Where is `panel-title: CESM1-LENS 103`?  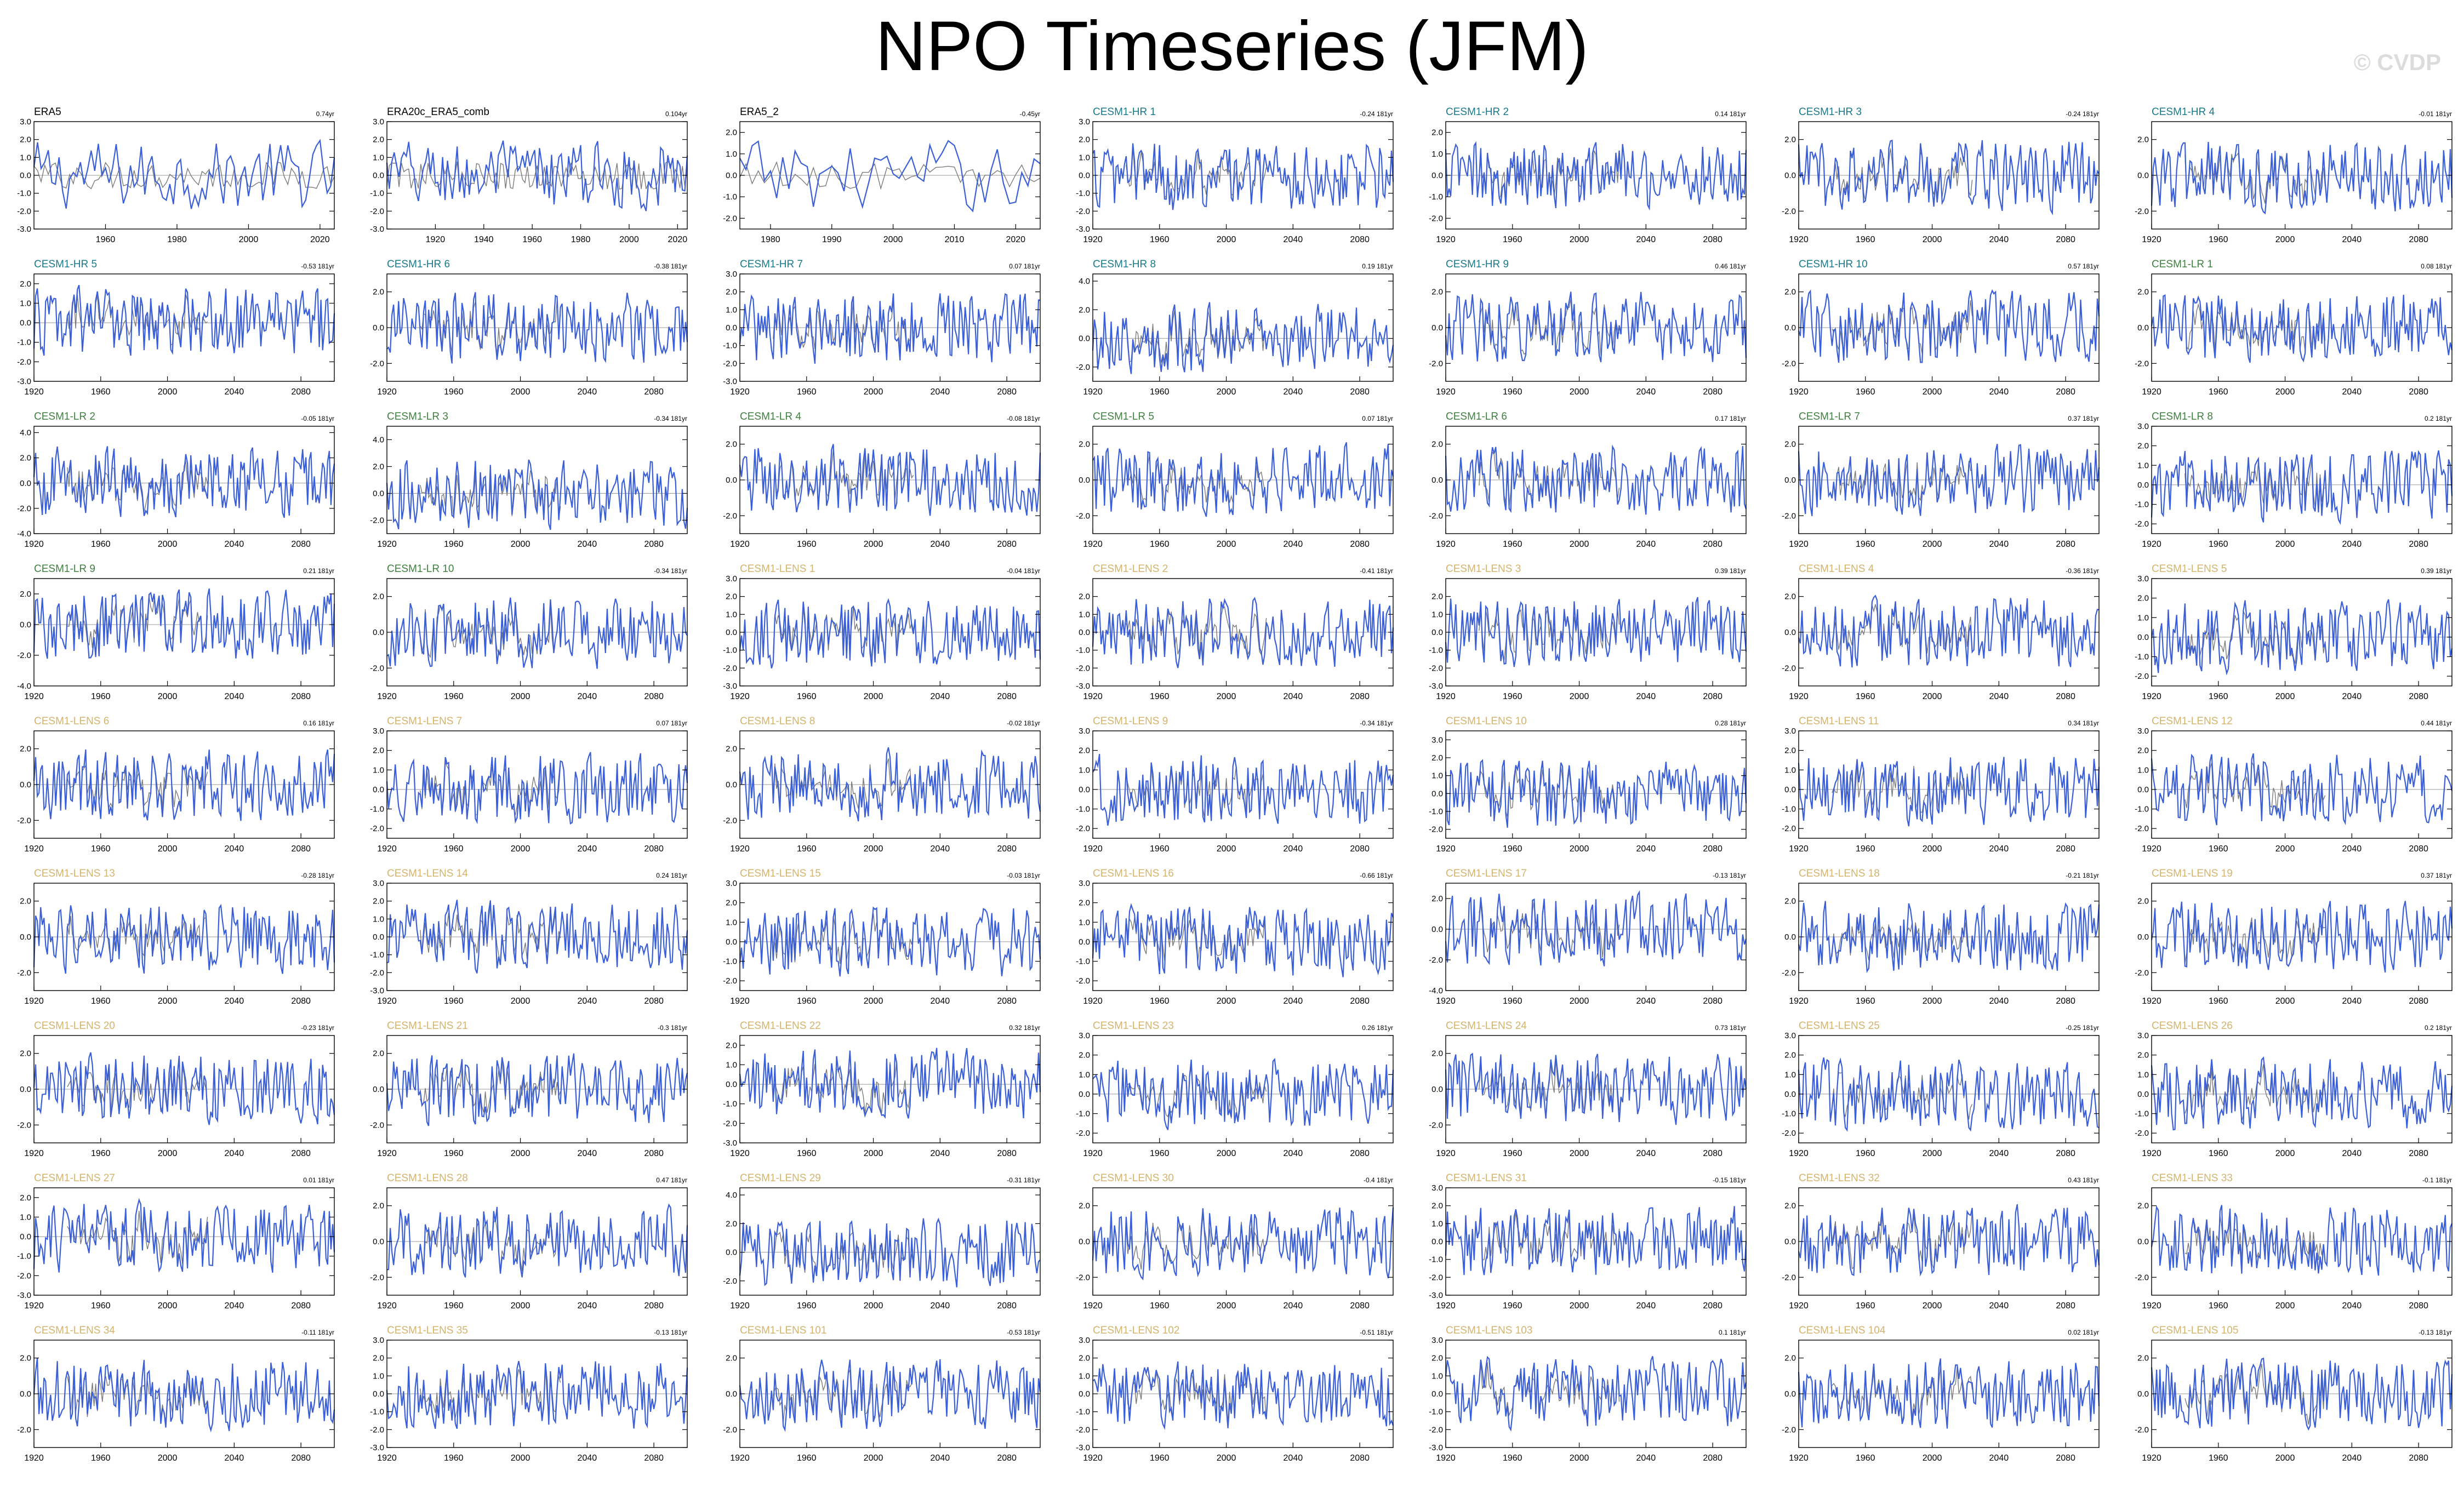 panel-title: CESM1-LENS 103 is located at coordinates (1489, 1330).